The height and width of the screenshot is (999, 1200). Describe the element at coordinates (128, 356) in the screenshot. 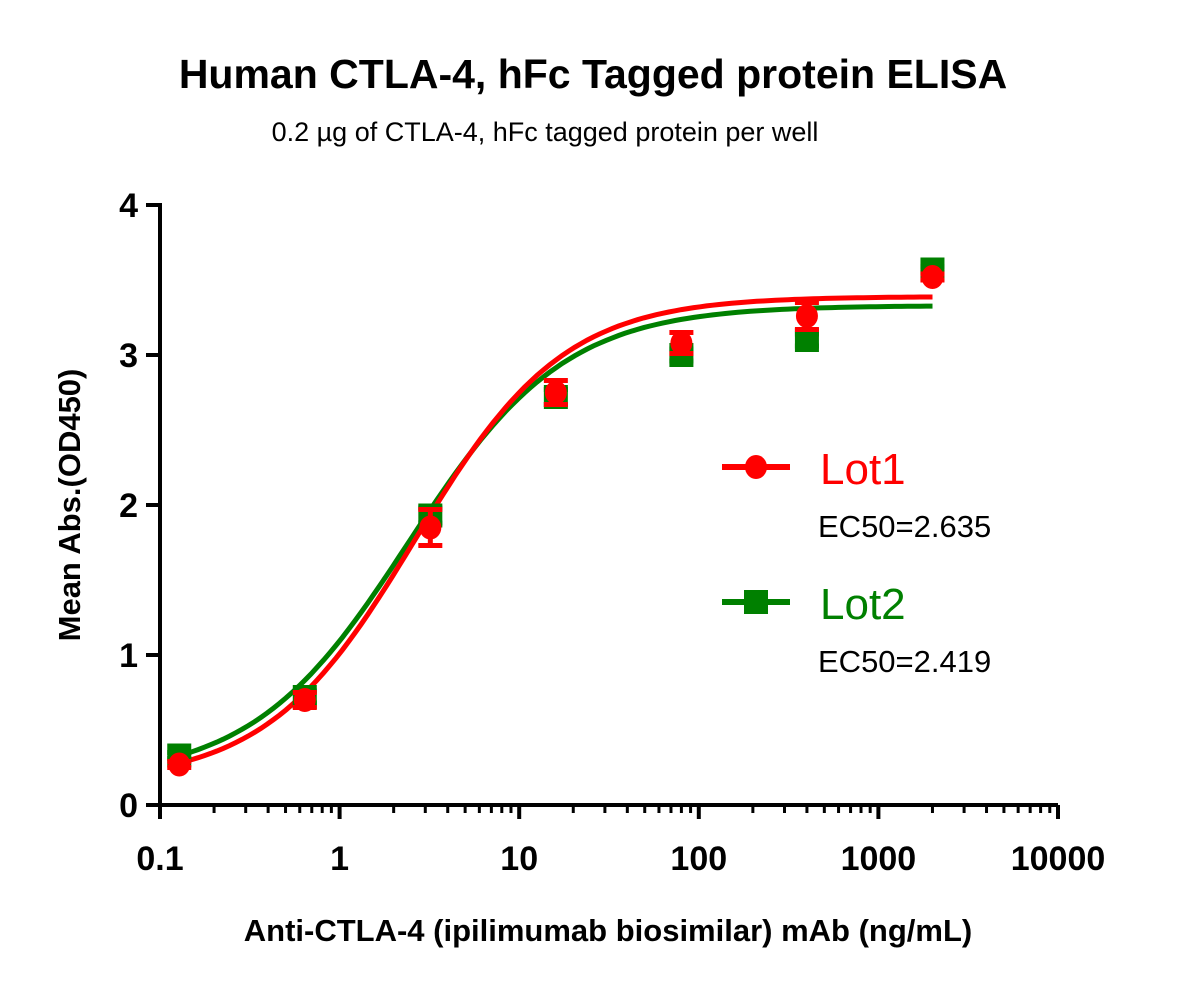

I see `y-tick-label: 3` at that location.